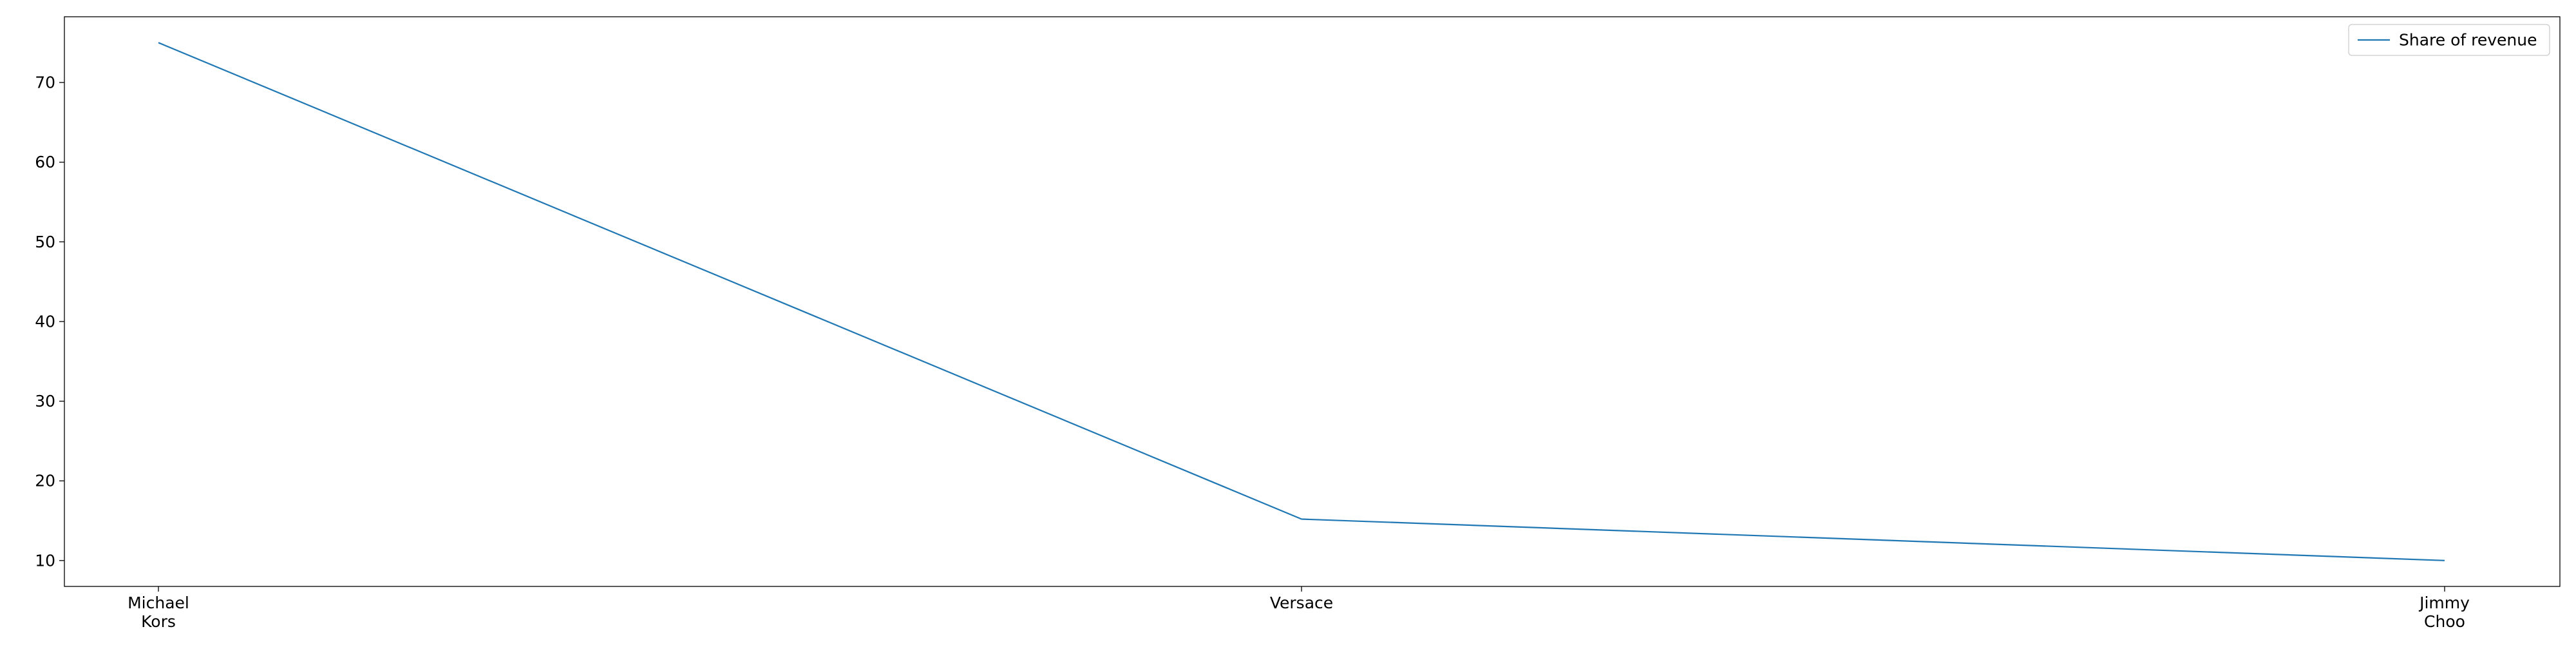  Describe the element at coordinates (45, 162) in the screenshot. I see `y-tick-label: 60` at that location.